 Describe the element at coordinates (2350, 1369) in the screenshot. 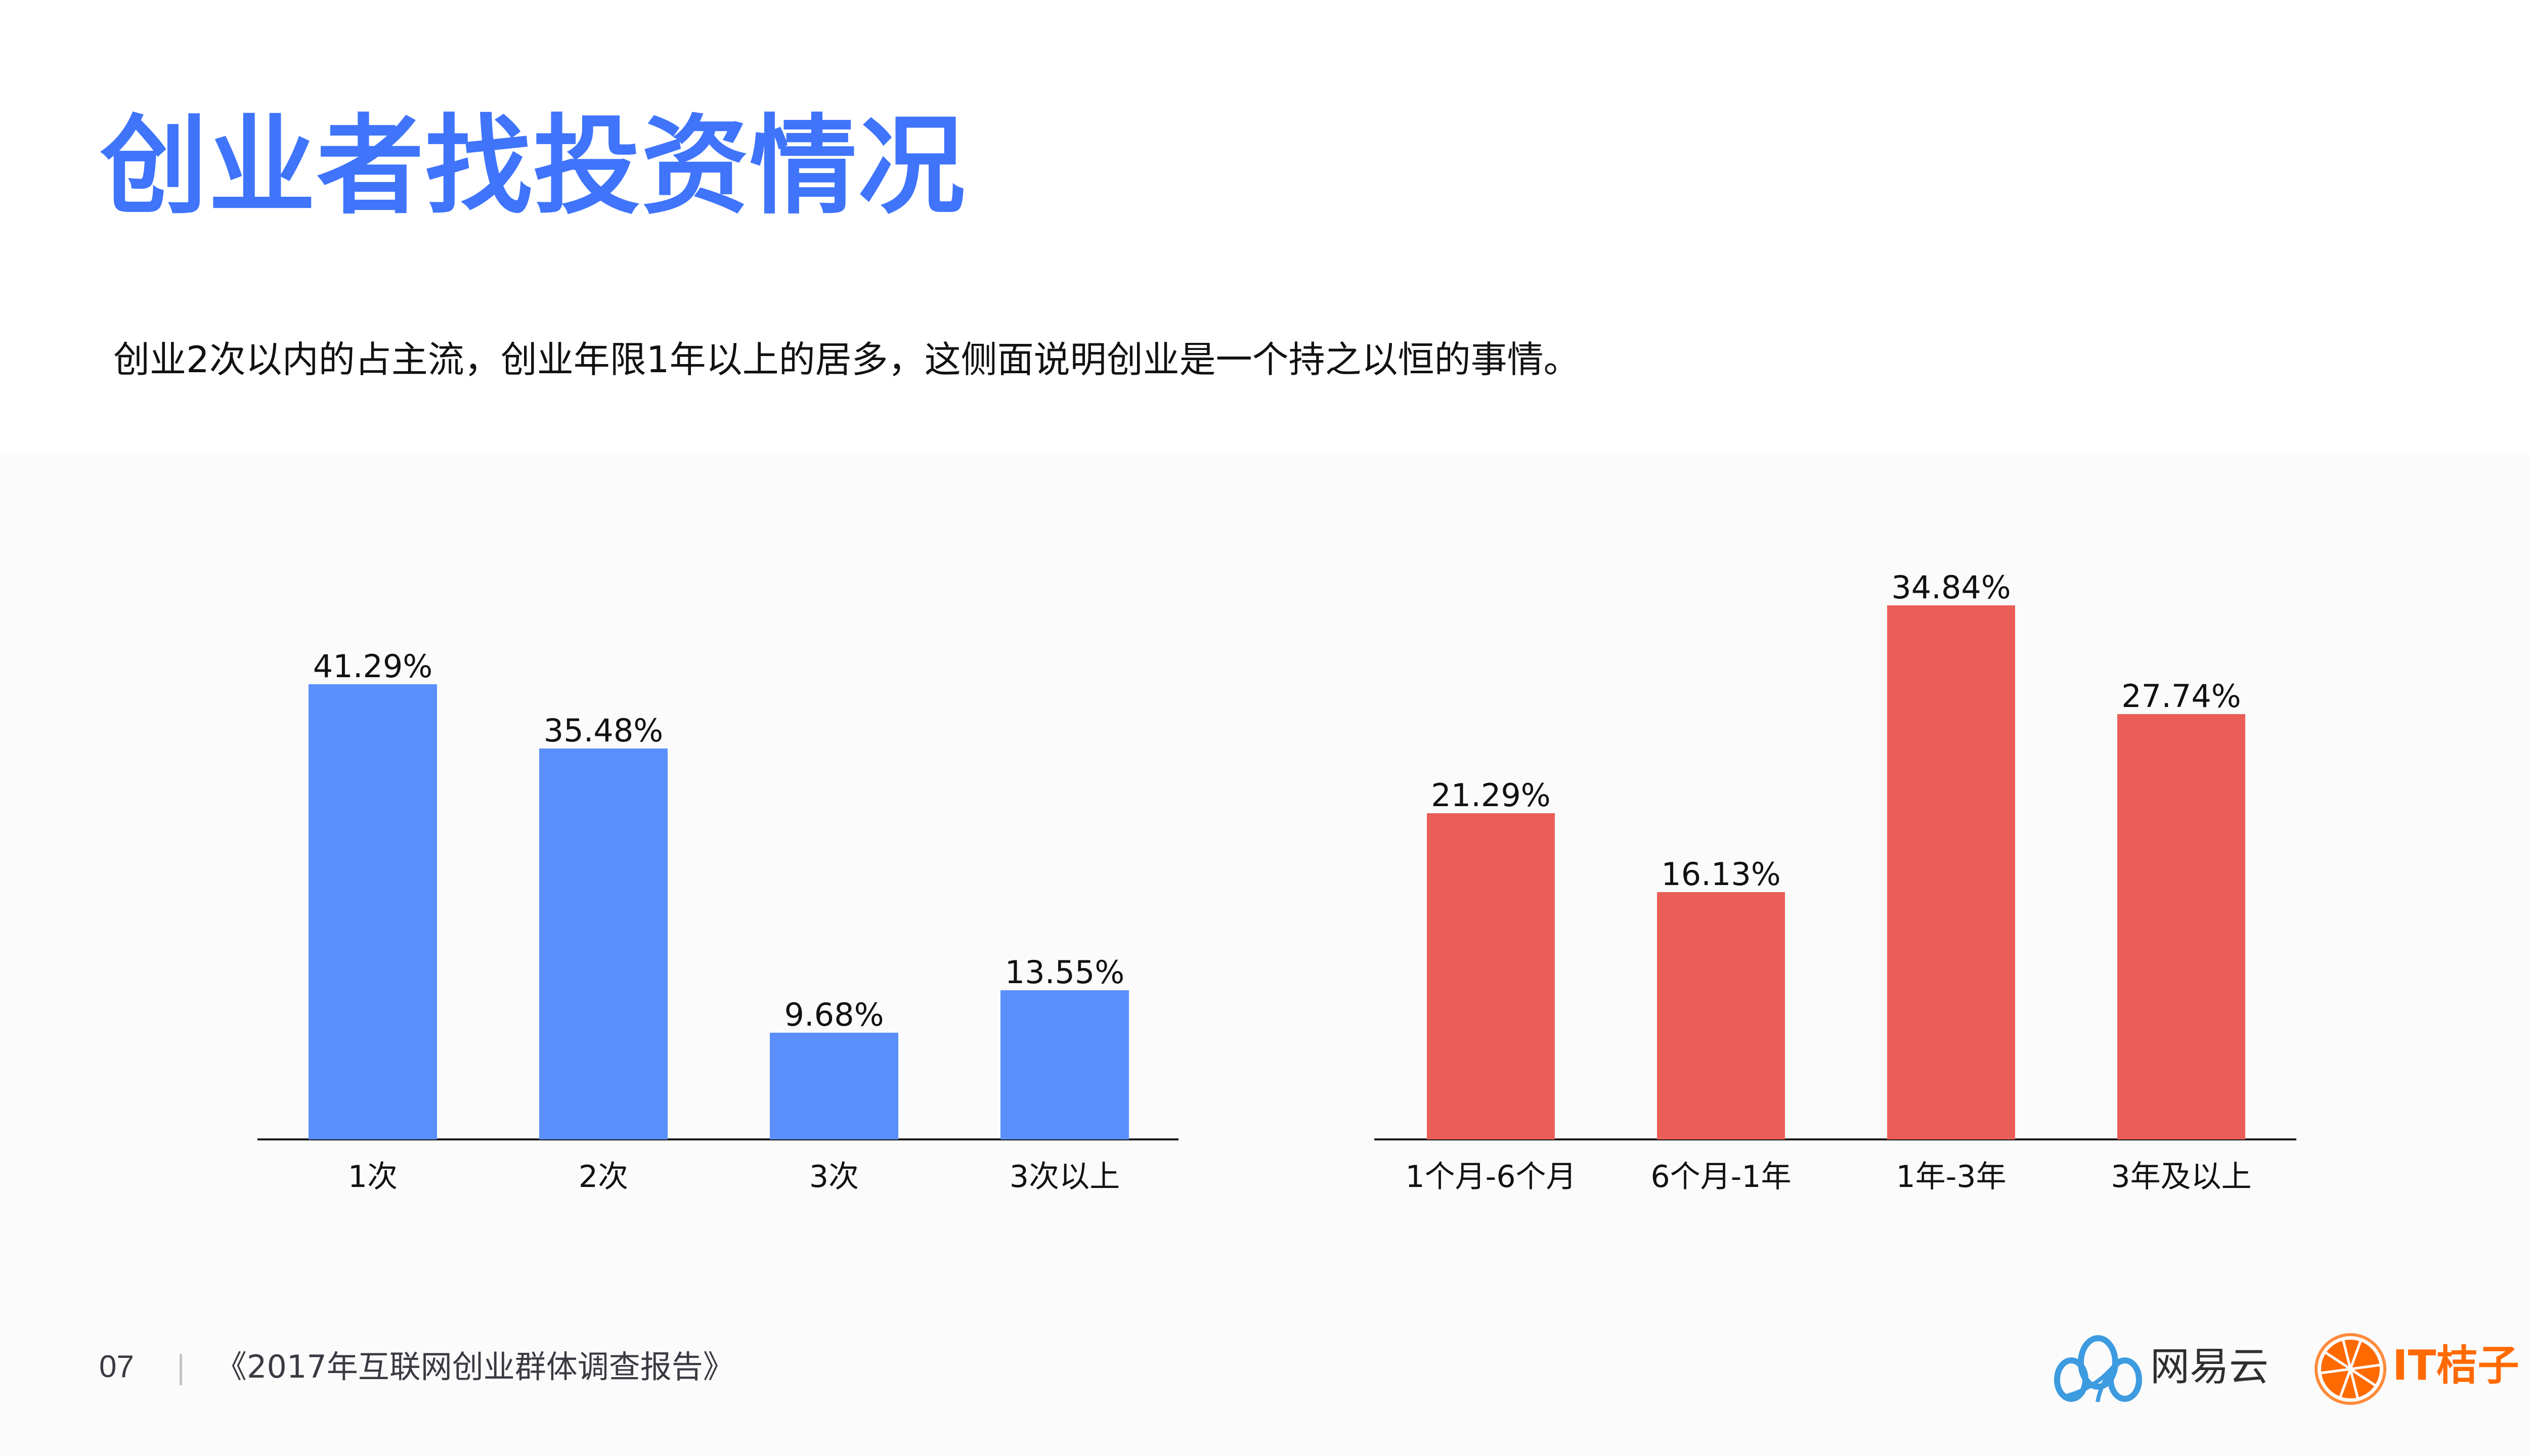

I see `orange-slice-icon` at that location.